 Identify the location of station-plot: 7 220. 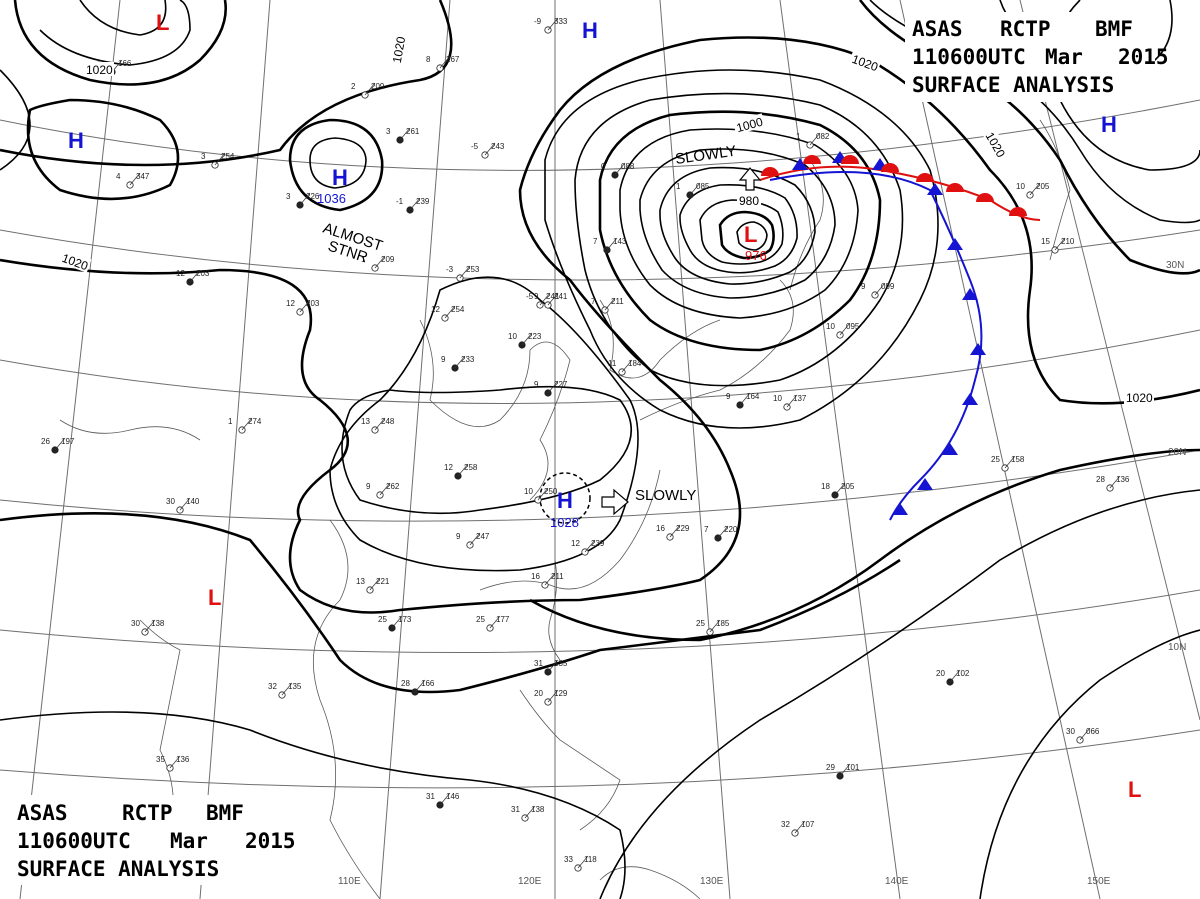
(721, 533).